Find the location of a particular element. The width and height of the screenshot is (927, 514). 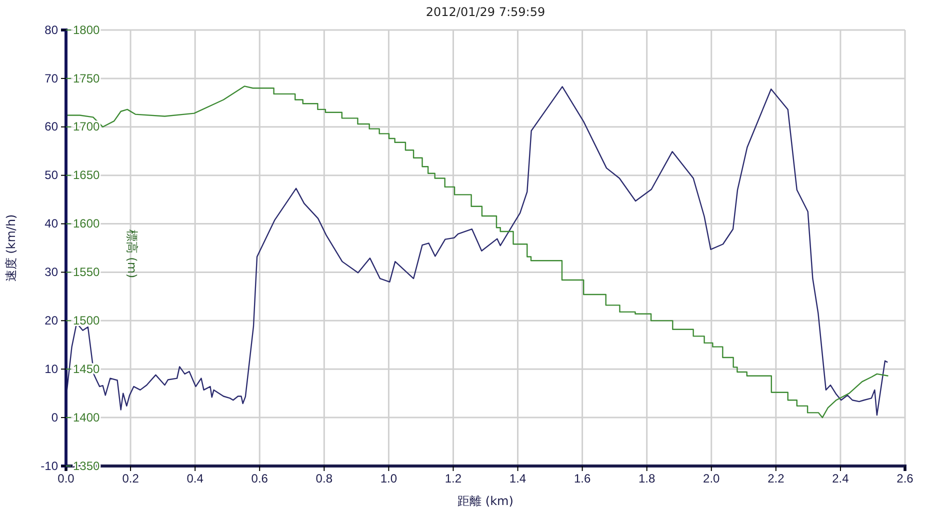

x-tick-label: 0.0 is located at coordinates (66, 479).